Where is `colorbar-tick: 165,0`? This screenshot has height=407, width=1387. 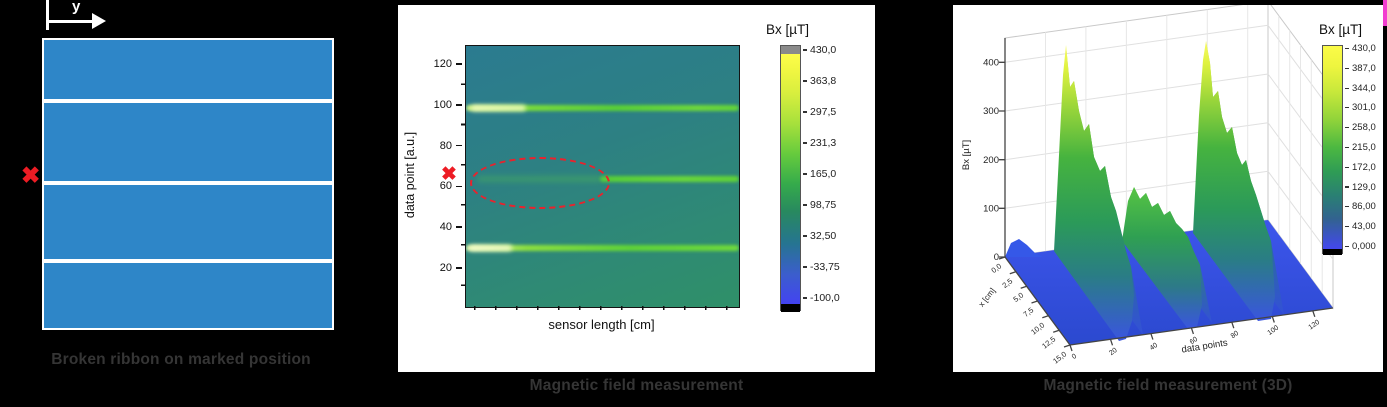
colorbar-tick: 165,0 is located at coordinates (833, 174).